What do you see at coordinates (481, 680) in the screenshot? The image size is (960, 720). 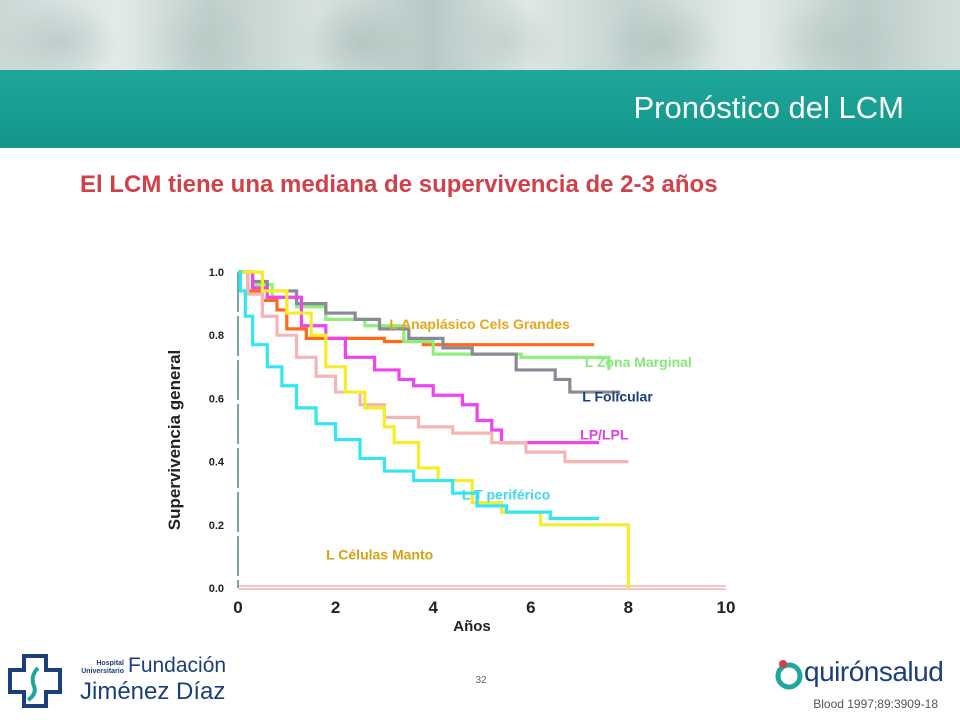 I see `slide-number: 32` at bounding box center [481, 680].